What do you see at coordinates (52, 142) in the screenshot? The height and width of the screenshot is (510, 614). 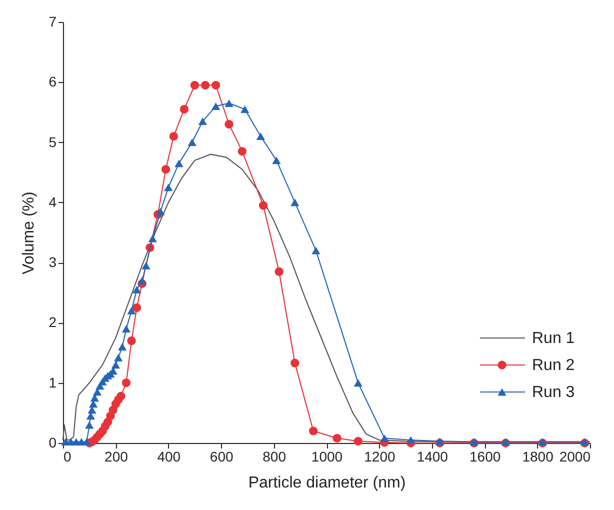 I see `y-tick-label: 5` at bounding box center [52, 142].